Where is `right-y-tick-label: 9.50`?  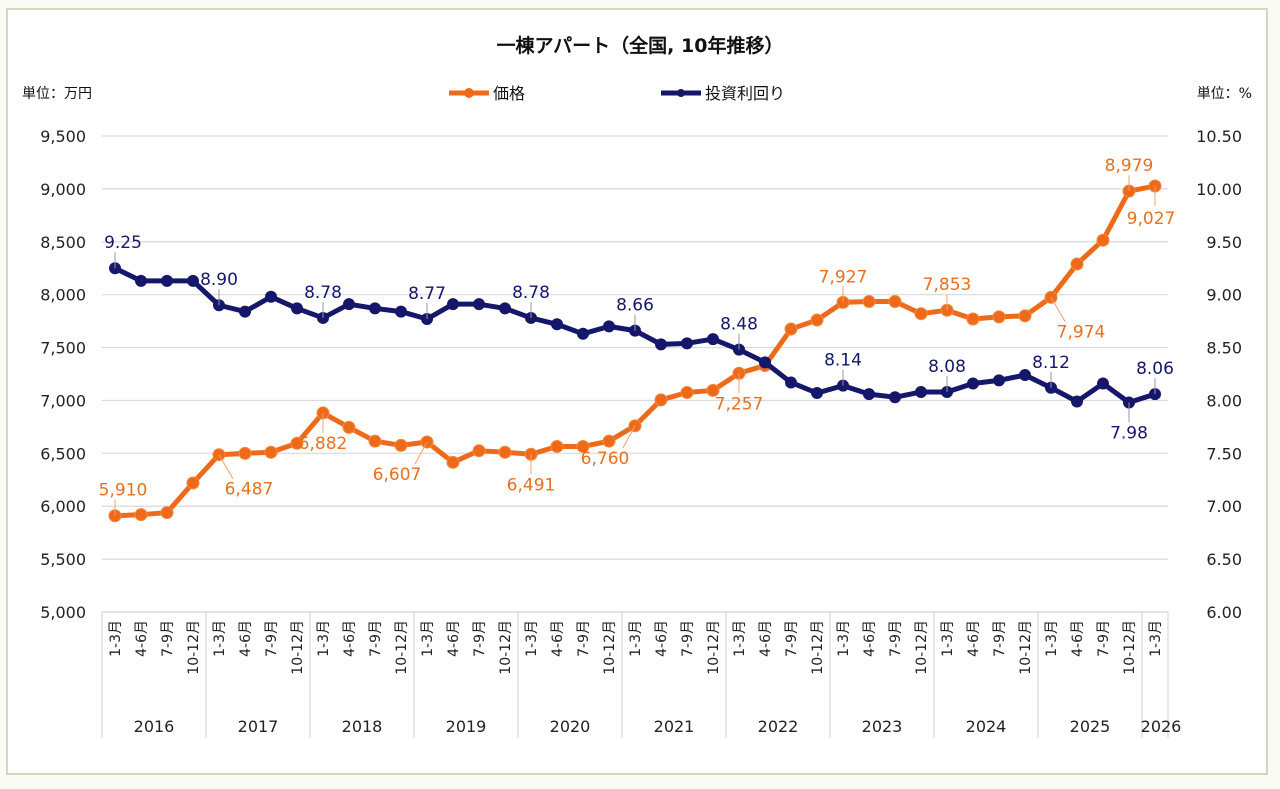
right-y-tick-label: 9.50 is located at coordinates (1224, 242).